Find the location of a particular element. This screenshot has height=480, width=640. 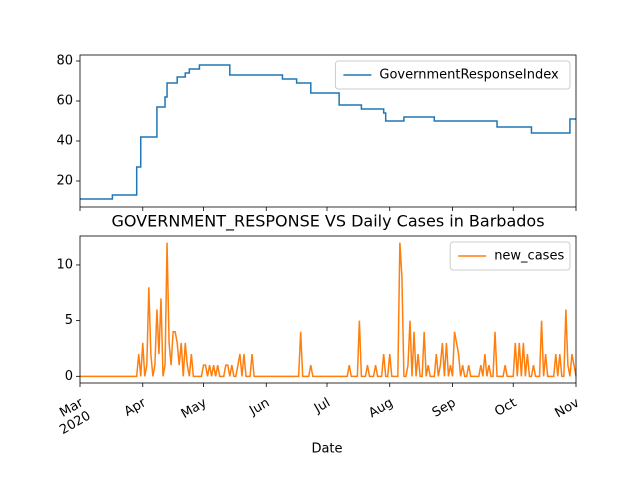

x-tick-label: Aug is located at coordinates (380, 408).